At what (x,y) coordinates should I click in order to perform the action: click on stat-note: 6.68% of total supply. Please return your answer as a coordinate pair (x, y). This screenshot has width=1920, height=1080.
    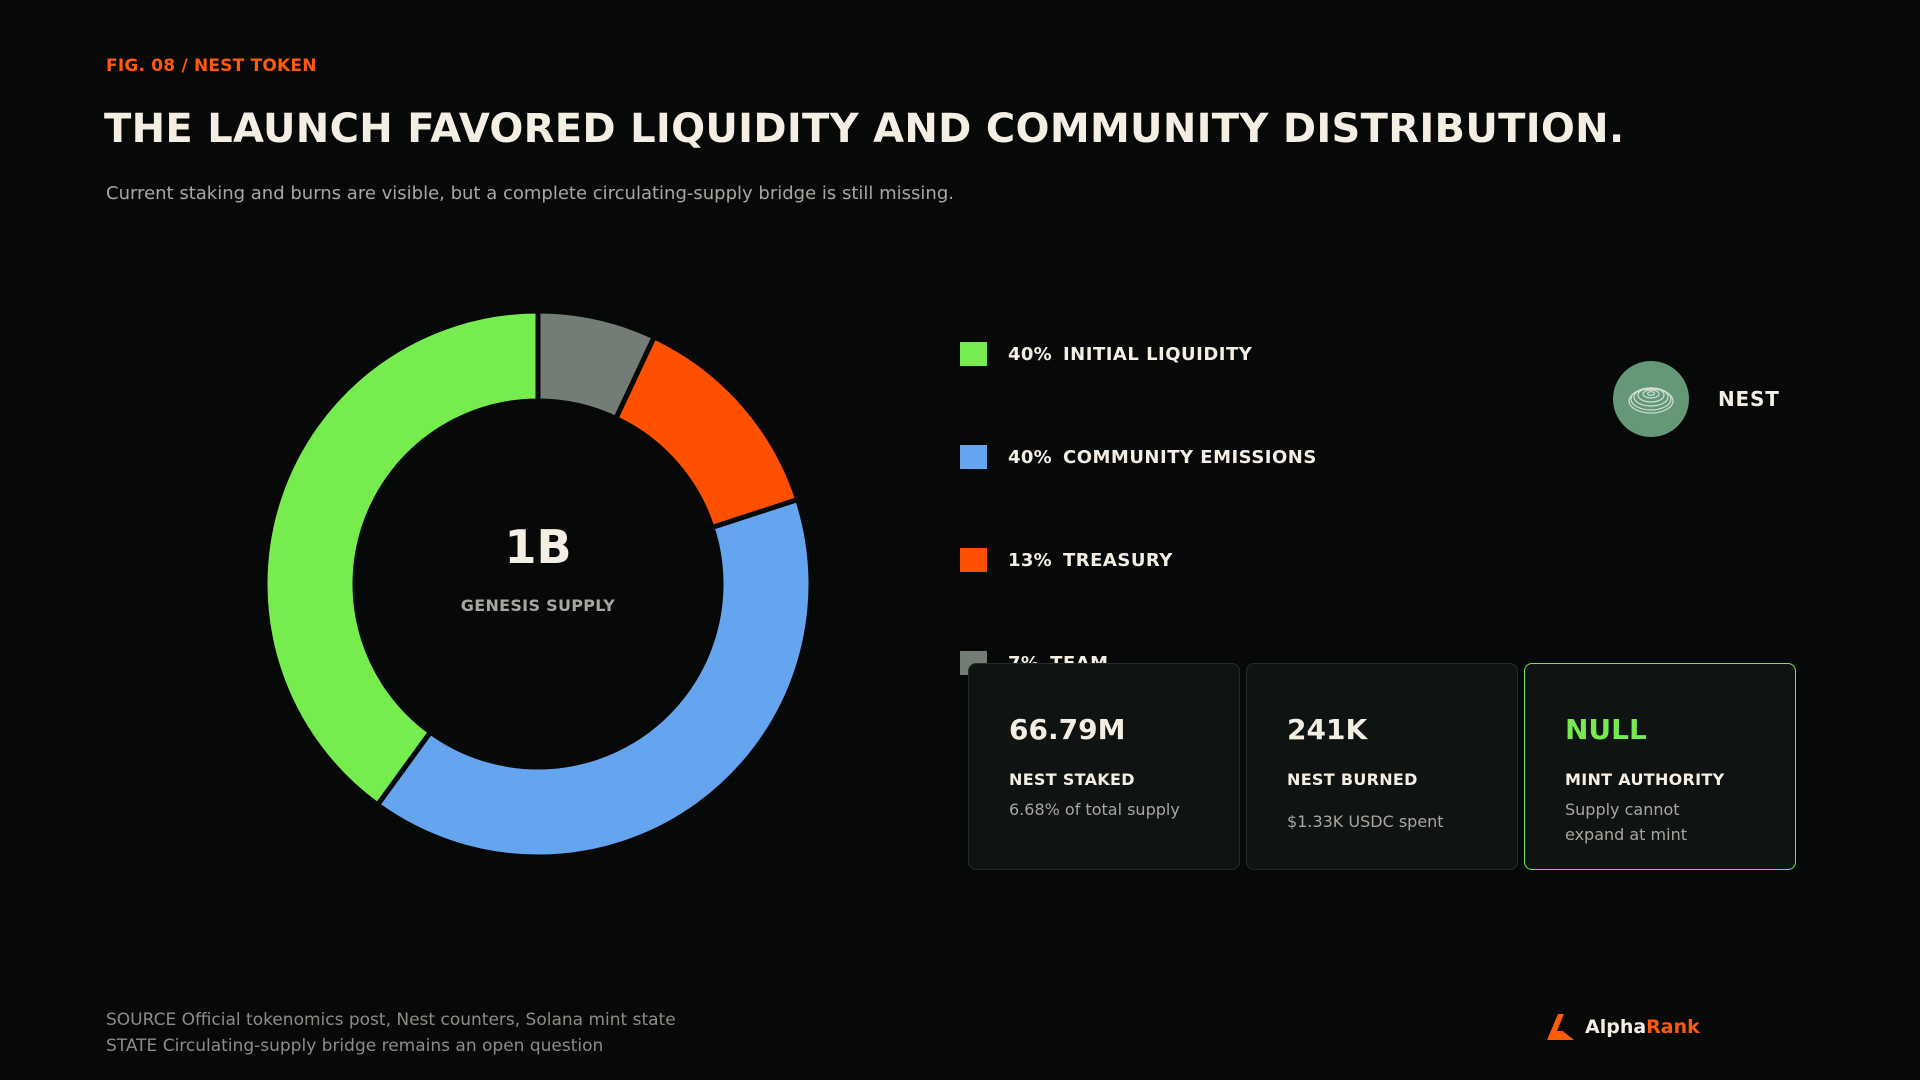
    Looking at the image, I should click on (1094, 809).